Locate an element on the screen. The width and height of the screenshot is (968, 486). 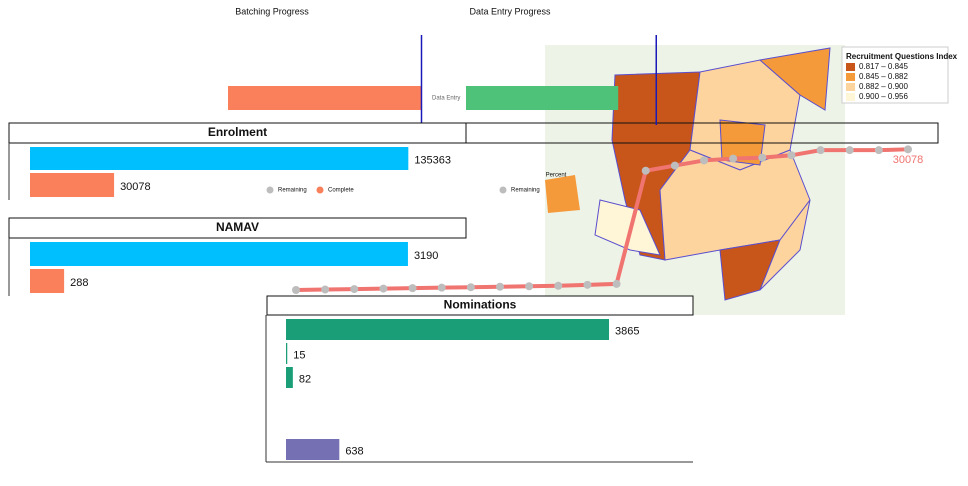
value-label: 30078 is located at coordinates (135, 187).